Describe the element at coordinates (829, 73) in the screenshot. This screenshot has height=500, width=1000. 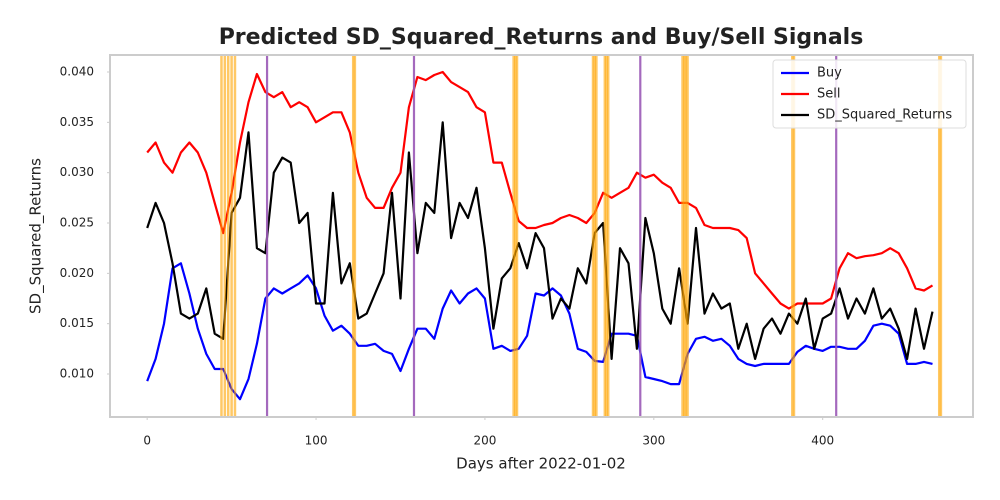
I see `legend-label: Buy` at that location.